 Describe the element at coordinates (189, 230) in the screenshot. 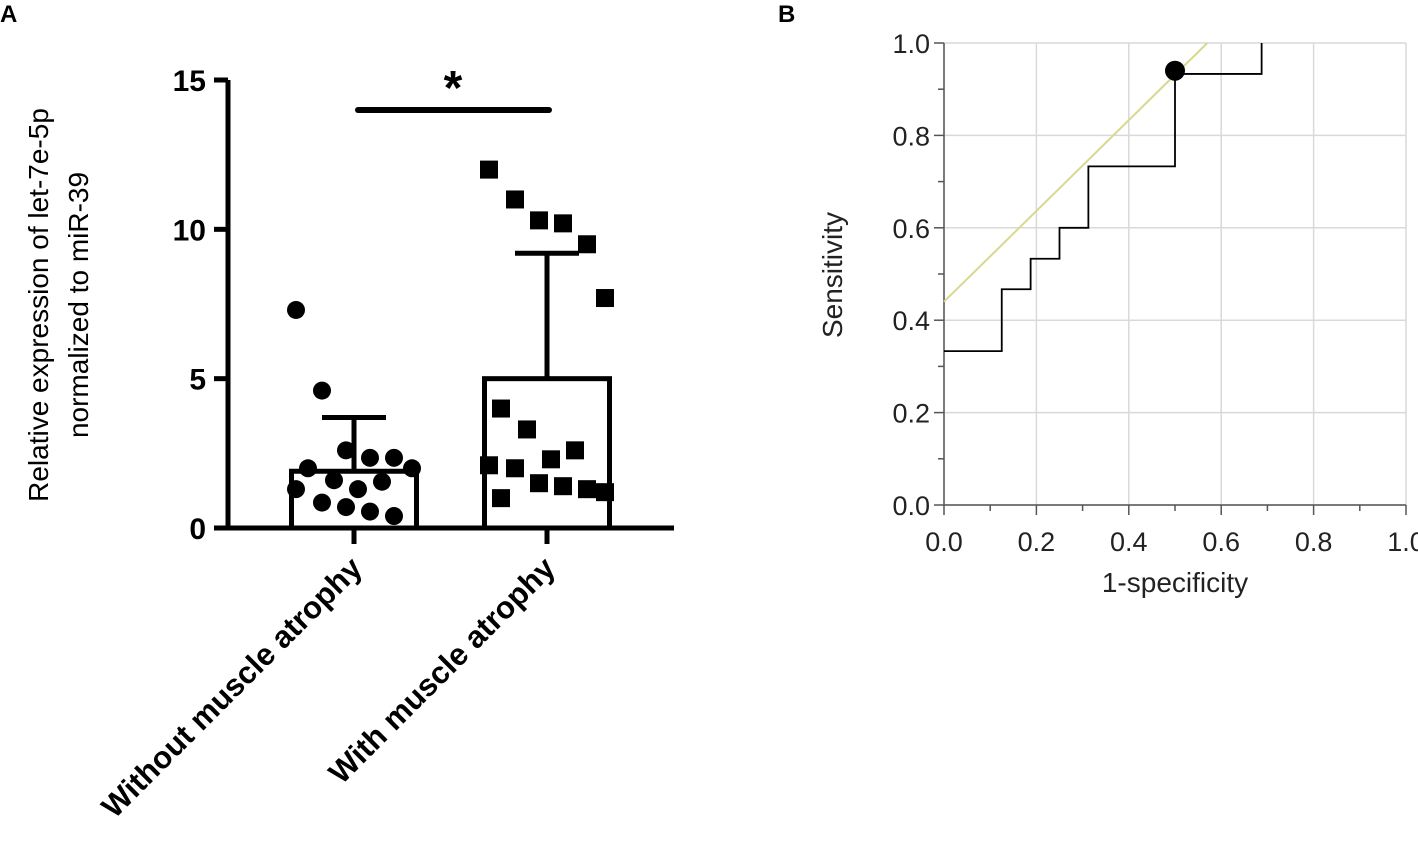

I see `a-y-tick-label: 10` at that location.